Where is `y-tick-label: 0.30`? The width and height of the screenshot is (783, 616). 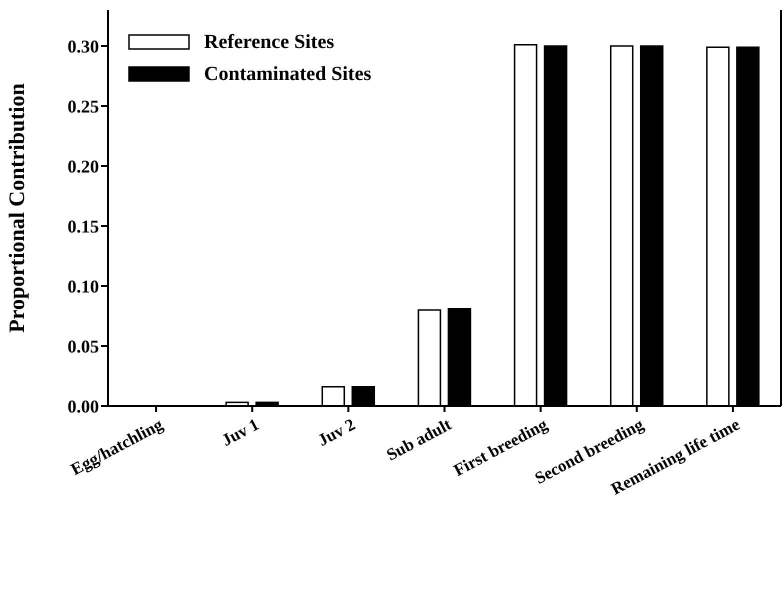 y-tick-label: 0.30 is located at coordinates (83, 46).